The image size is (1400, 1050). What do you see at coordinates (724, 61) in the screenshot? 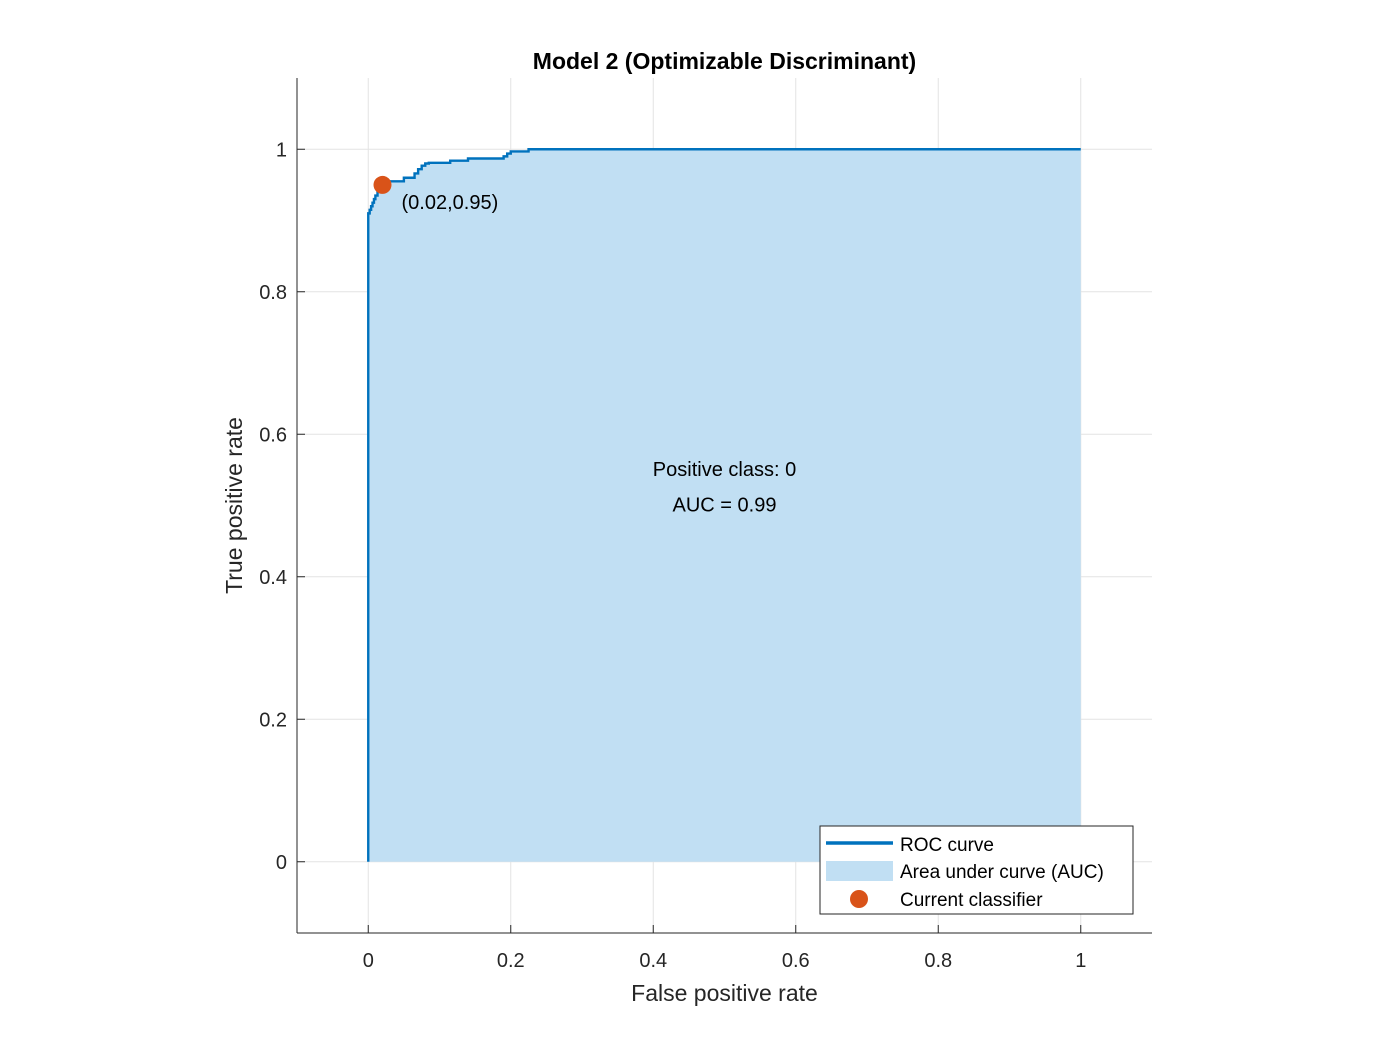
I see `chart-title: Model 2 (Optimizable Discriminant)` at bounding box center [724, 61].